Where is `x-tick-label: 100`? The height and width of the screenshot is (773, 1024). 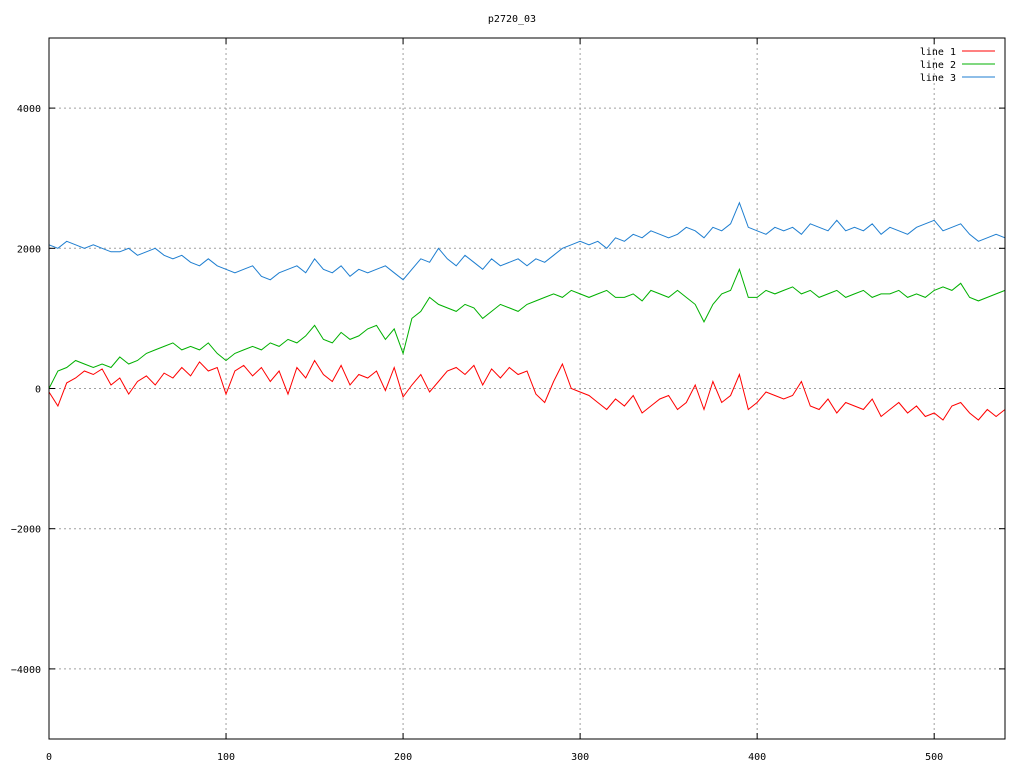
x-tick-label: 100 is located at coordinates (226, 757).